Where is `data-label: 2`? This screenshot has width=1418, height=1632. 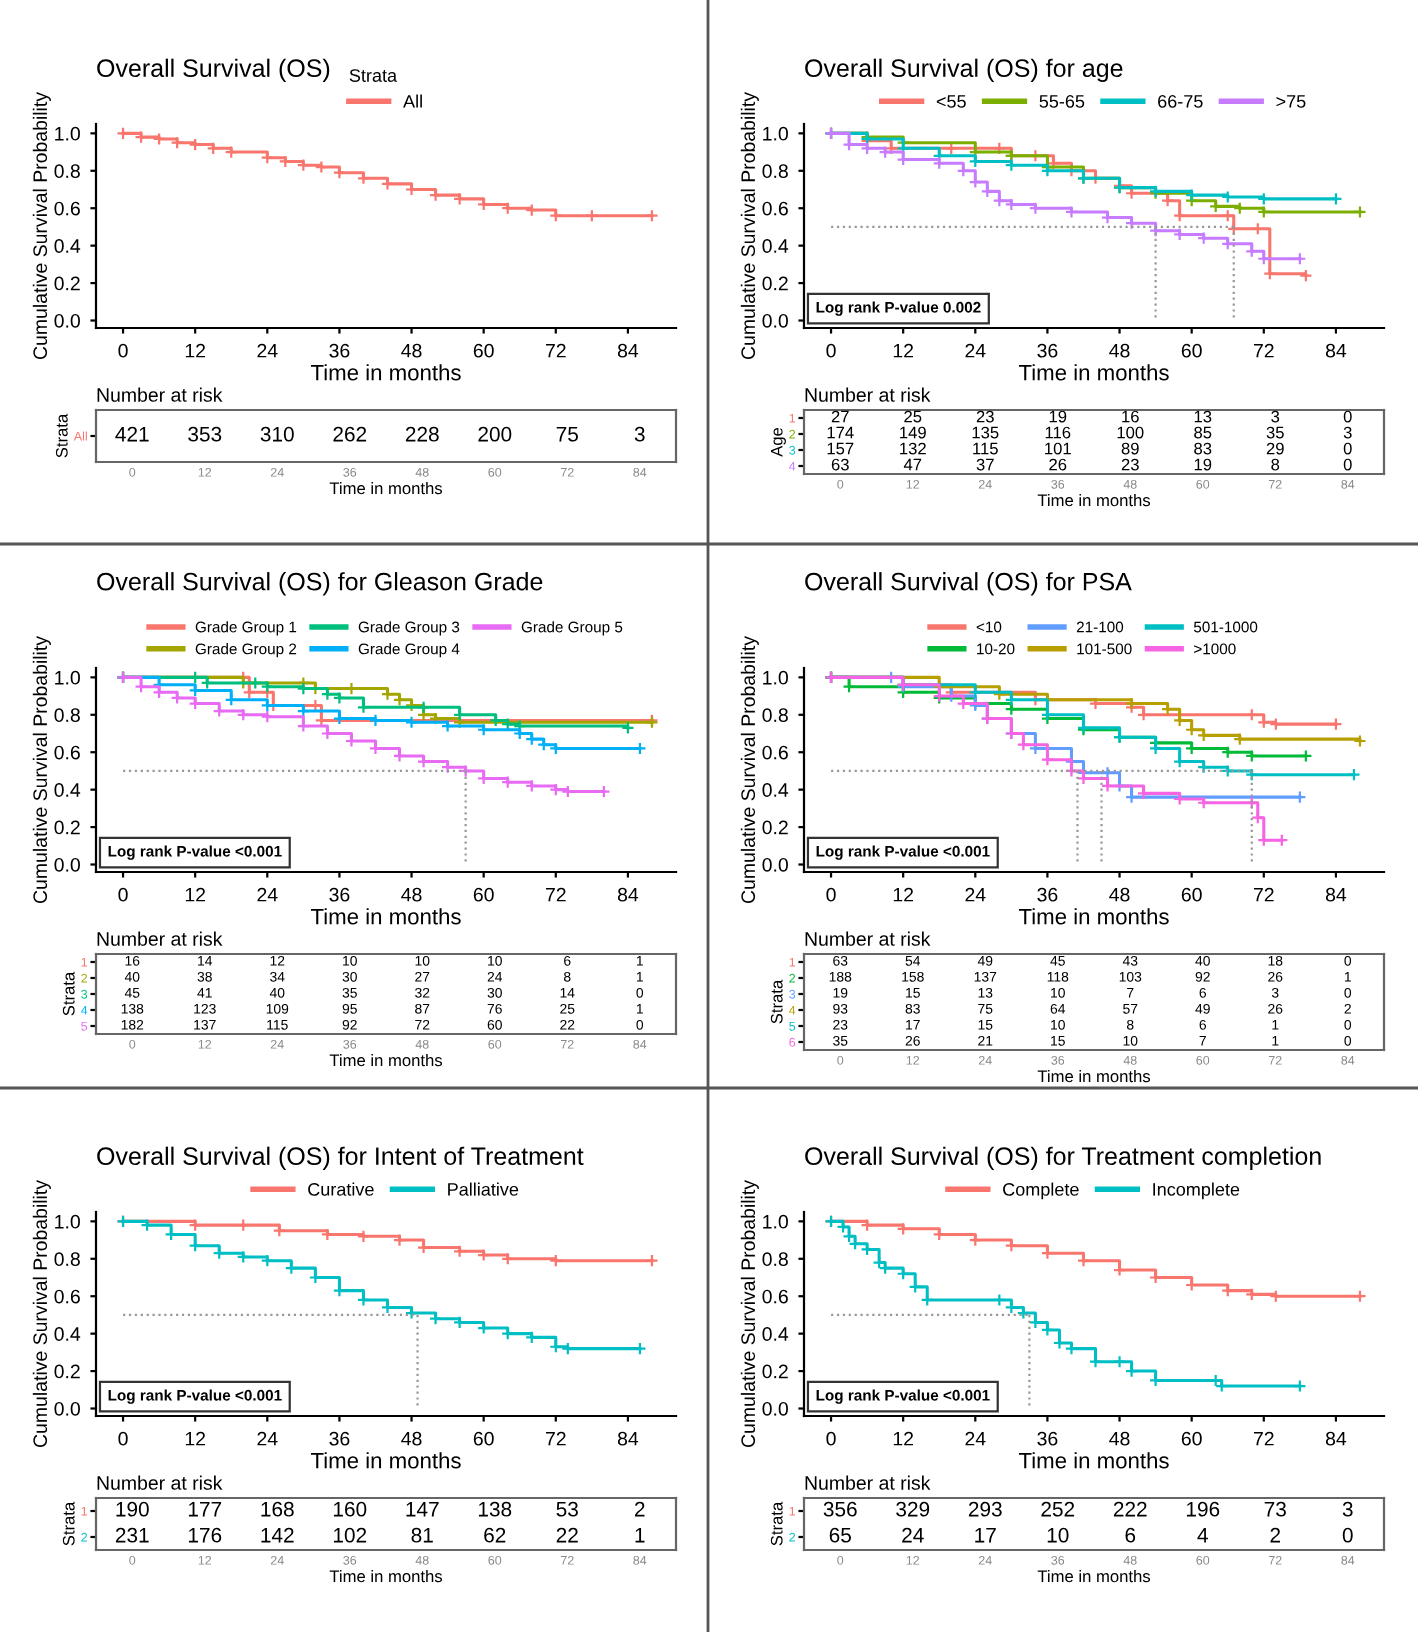 data-label: 2 is located at coordinates (640, 1509).